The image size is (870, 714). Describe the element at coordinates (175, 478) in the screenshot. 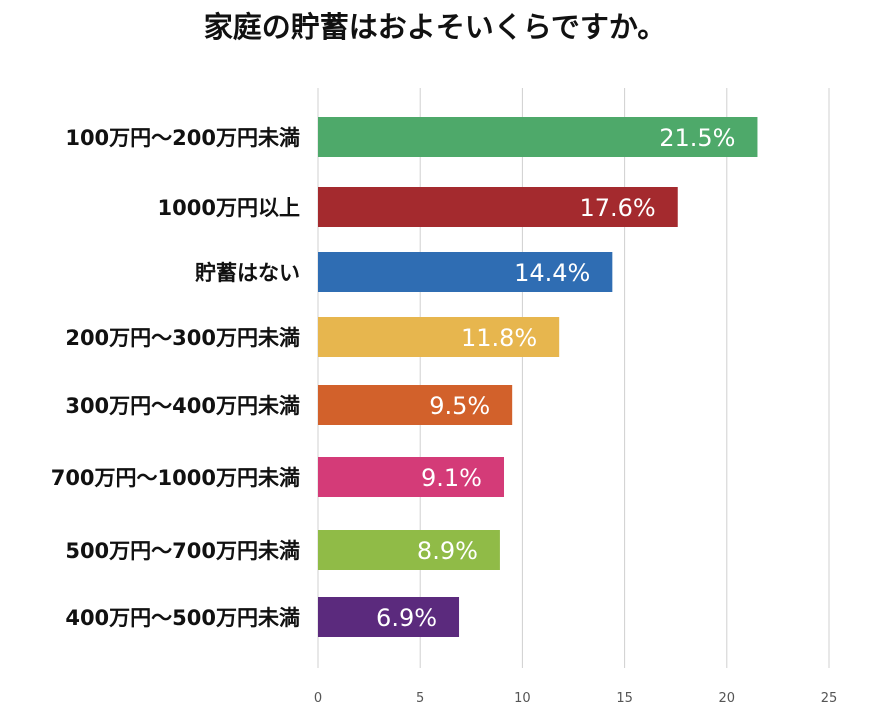

I see `category-label: 700万円〜1000万円未満` at that location.